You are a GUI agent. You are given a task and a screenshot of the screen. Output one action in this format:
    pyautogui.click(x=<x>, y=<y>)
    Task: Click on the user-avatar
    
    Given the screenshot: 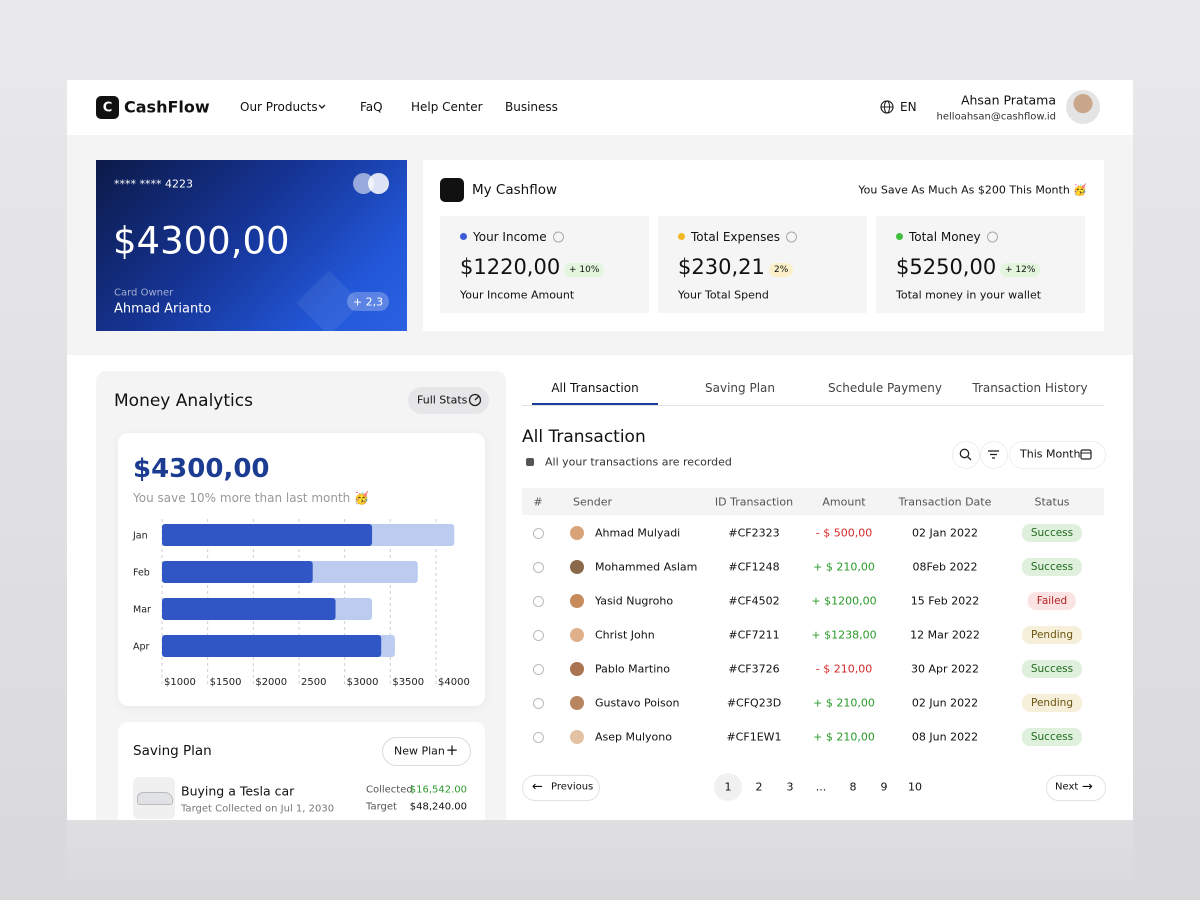 What is the action you would take?
    pyautogui.click(x=1083, y=107)
    